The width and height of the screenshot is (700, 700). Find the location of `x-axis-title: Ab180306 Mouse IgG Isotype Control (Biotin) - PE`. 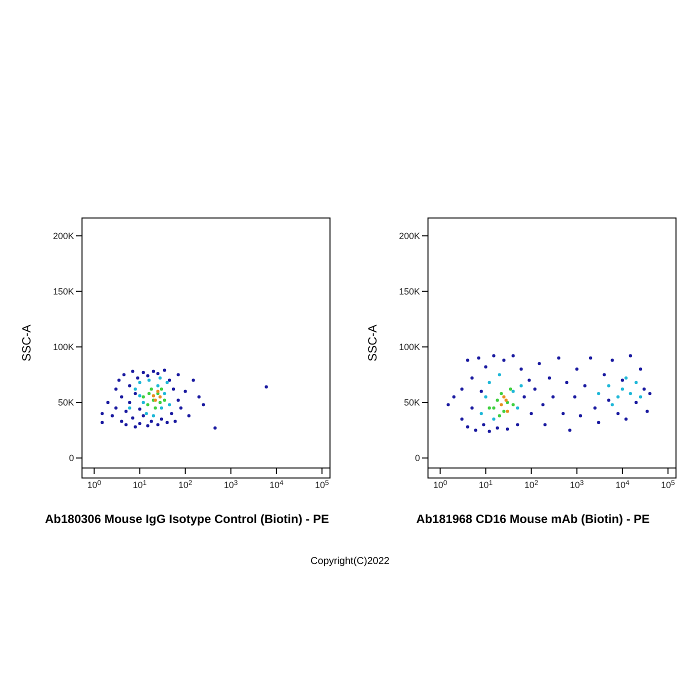

x-axis-title: Ab180306 Mouse IgG Isotype Control (Biotin) - PE is located at coordinates (187, 519).